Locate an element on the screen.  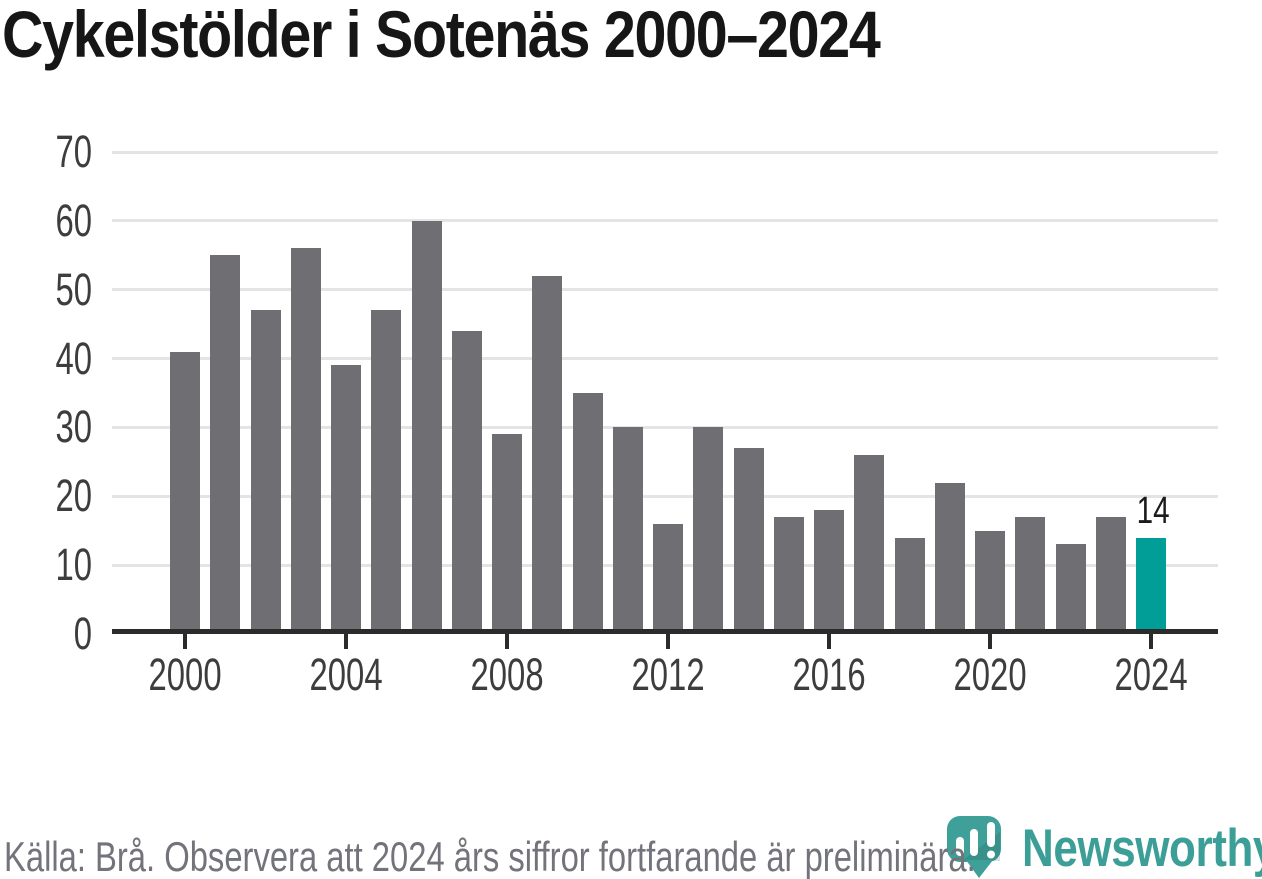
y-tick-label-30: 30 is located at coordinates (73, 427).